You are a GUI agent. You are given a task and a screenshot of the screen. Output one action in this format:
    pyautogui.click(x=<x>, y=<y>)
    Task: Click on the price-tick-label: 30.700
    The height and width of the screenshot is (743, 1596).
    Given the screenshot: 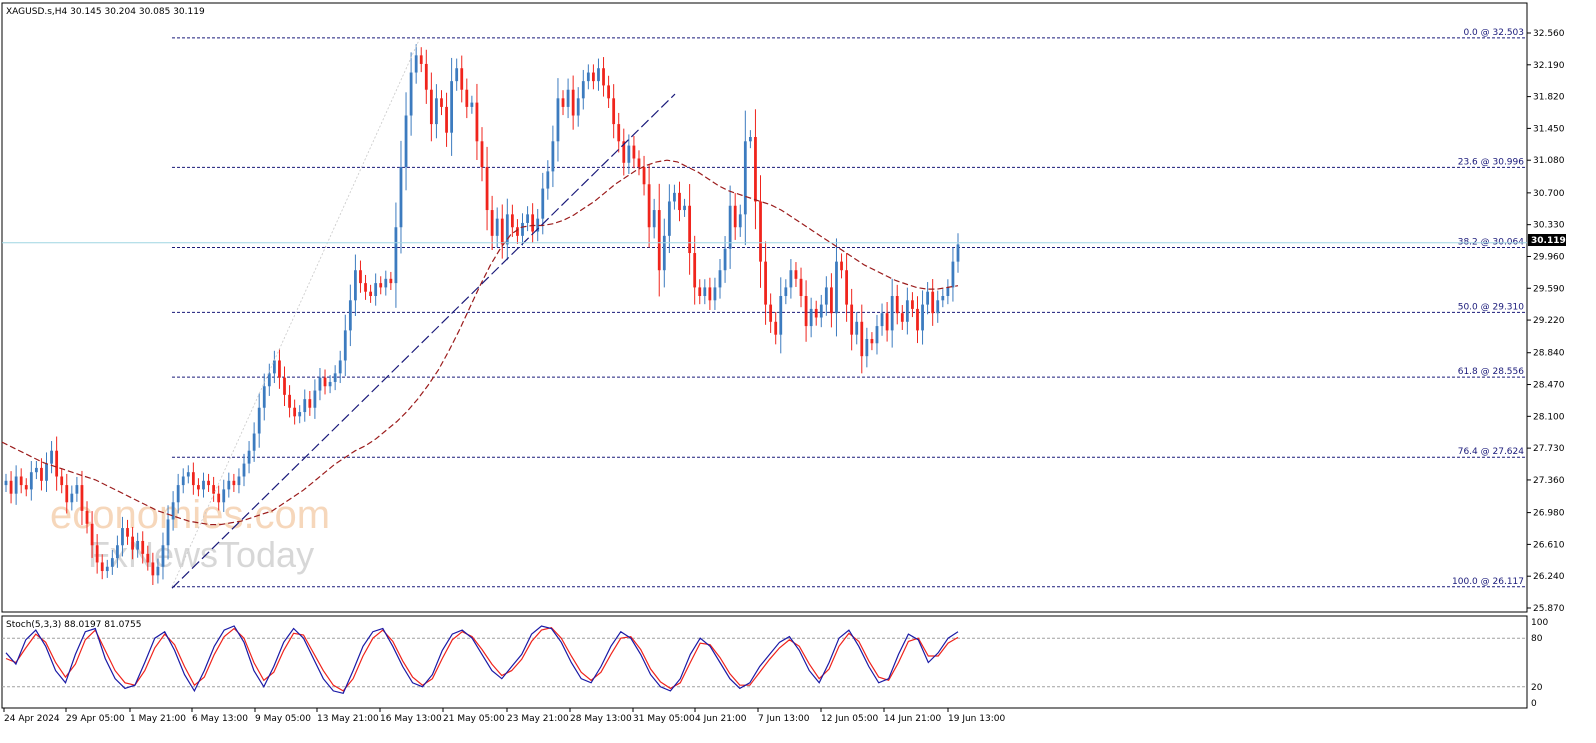 What is the action you would take?
    pyautogui.click(x=1549, y=194)
    